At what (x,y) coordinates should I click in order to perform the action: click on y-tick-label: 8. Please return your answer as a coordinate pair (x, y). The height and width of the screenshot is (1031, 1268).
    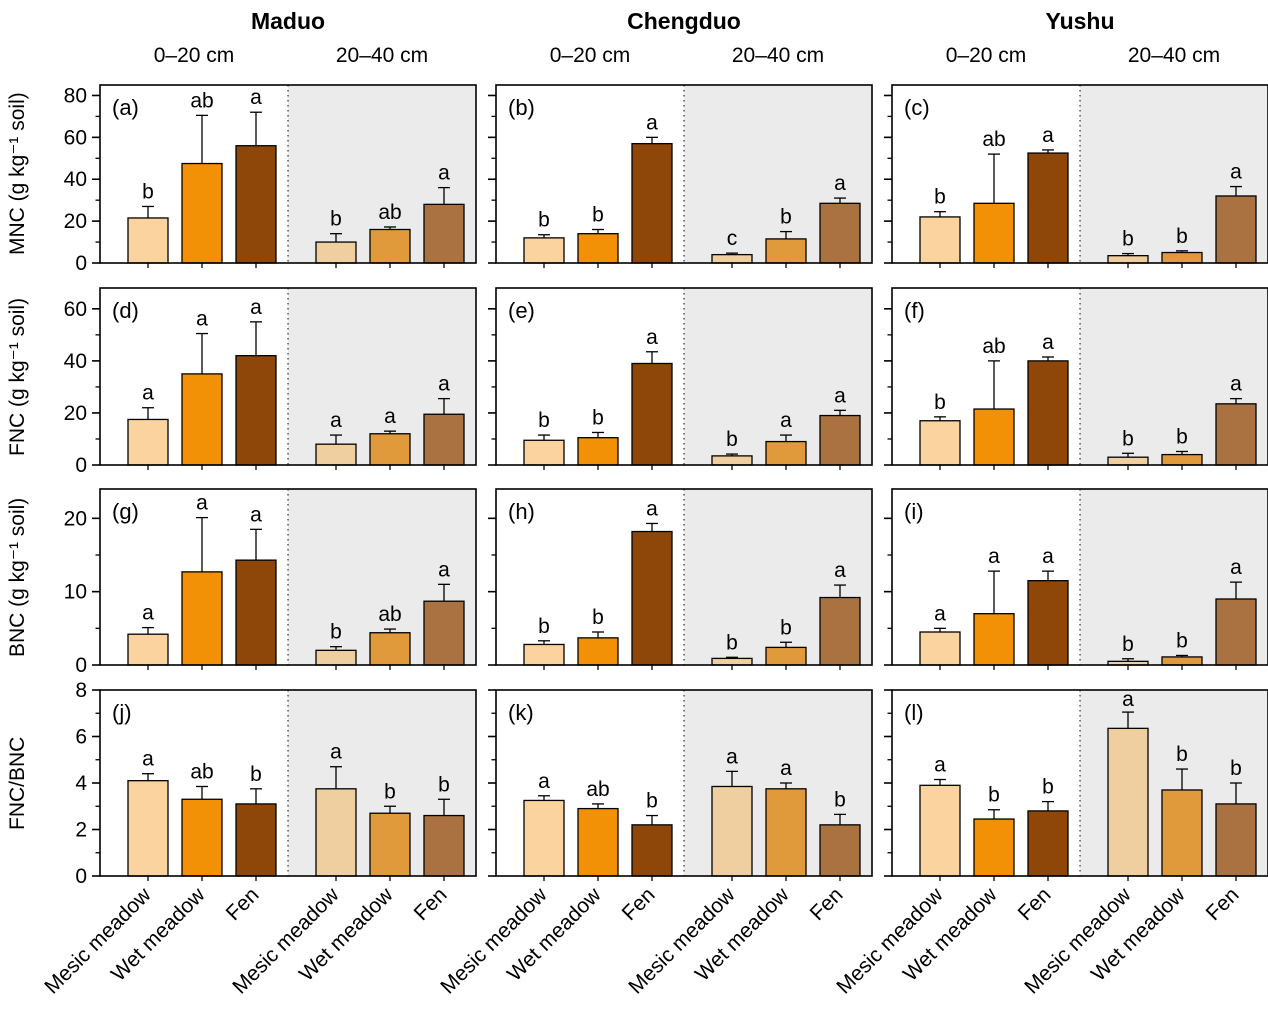
    Looking at the image, I should click on (81, 690).